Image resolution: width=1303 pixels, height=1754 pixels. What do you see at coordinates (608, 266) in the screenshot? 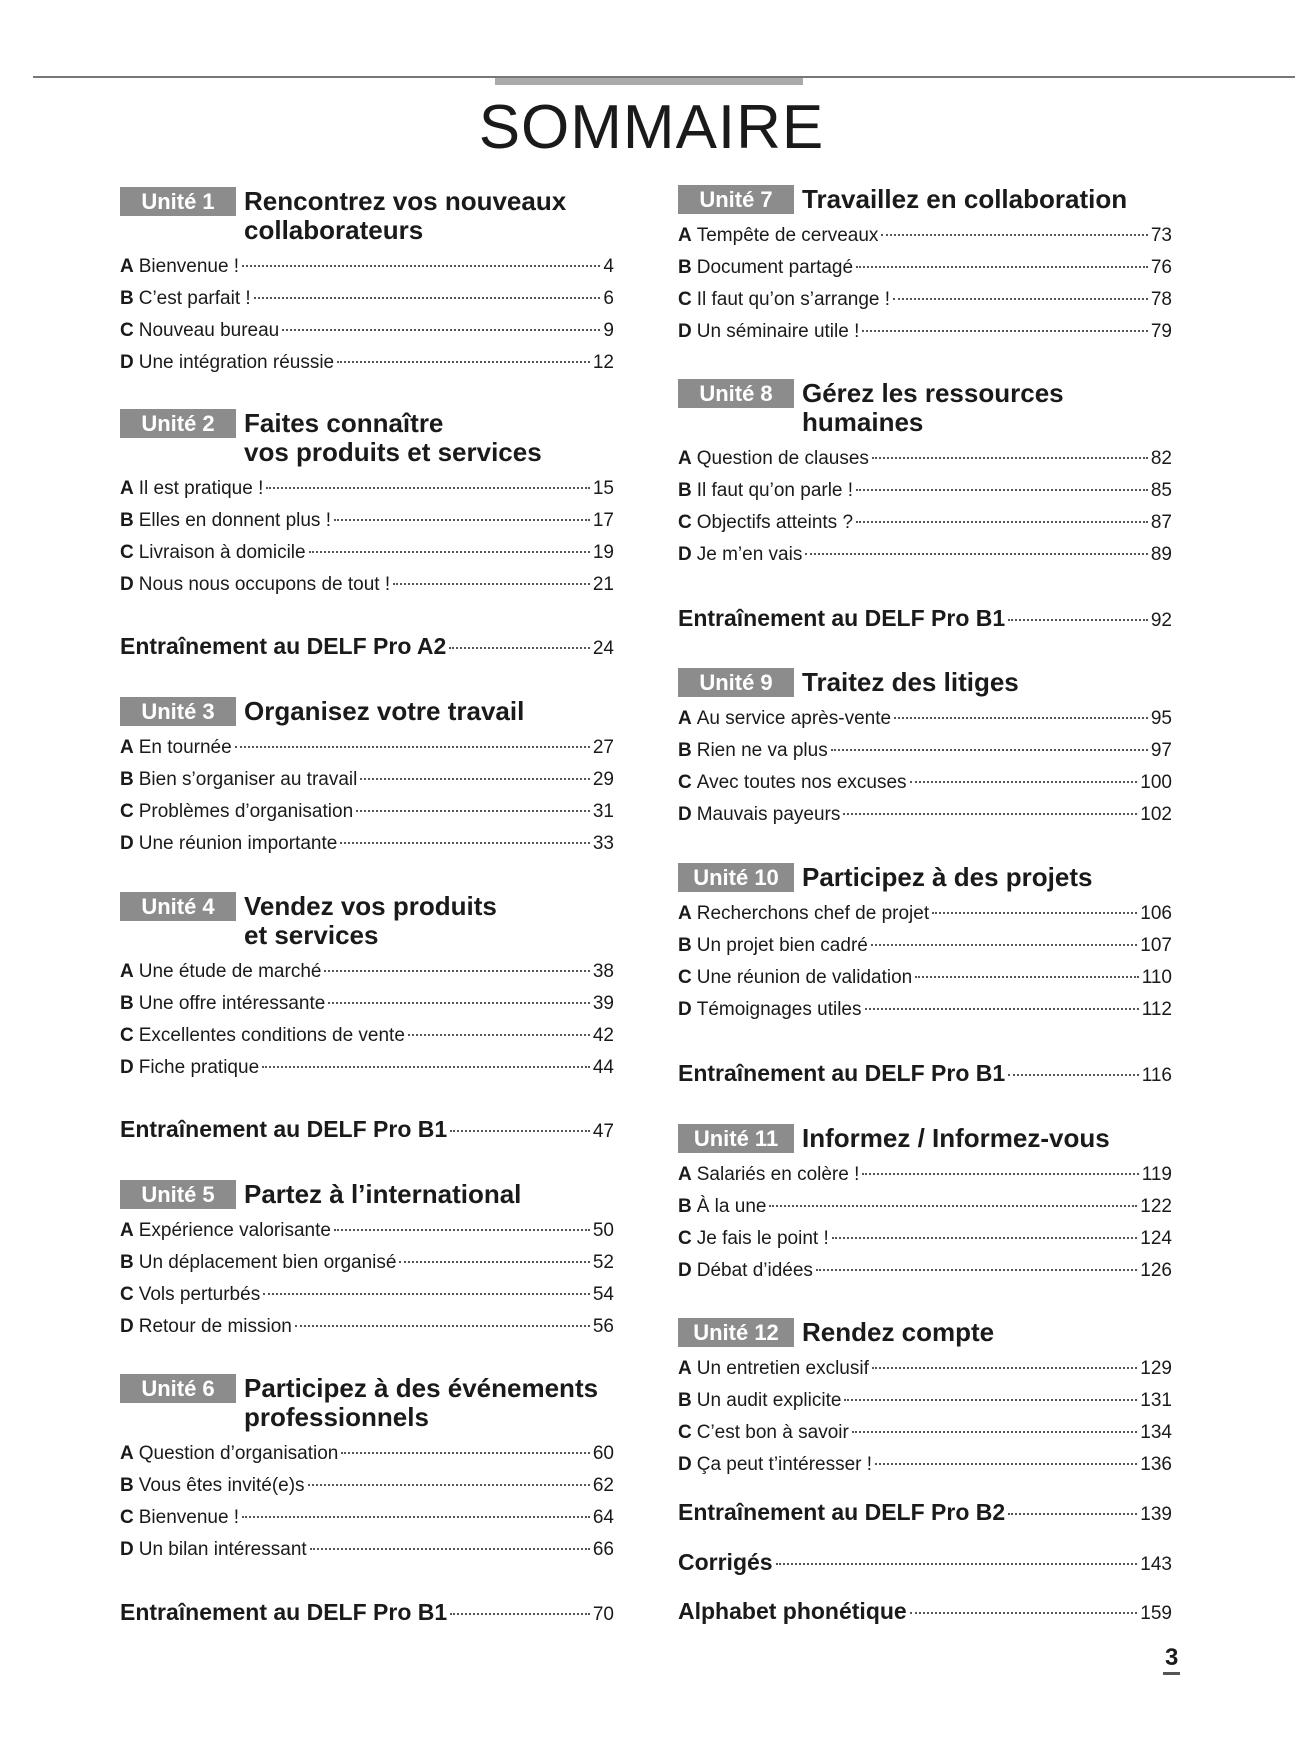
I see `entry-page: 4` at bounding box center [608, 266].